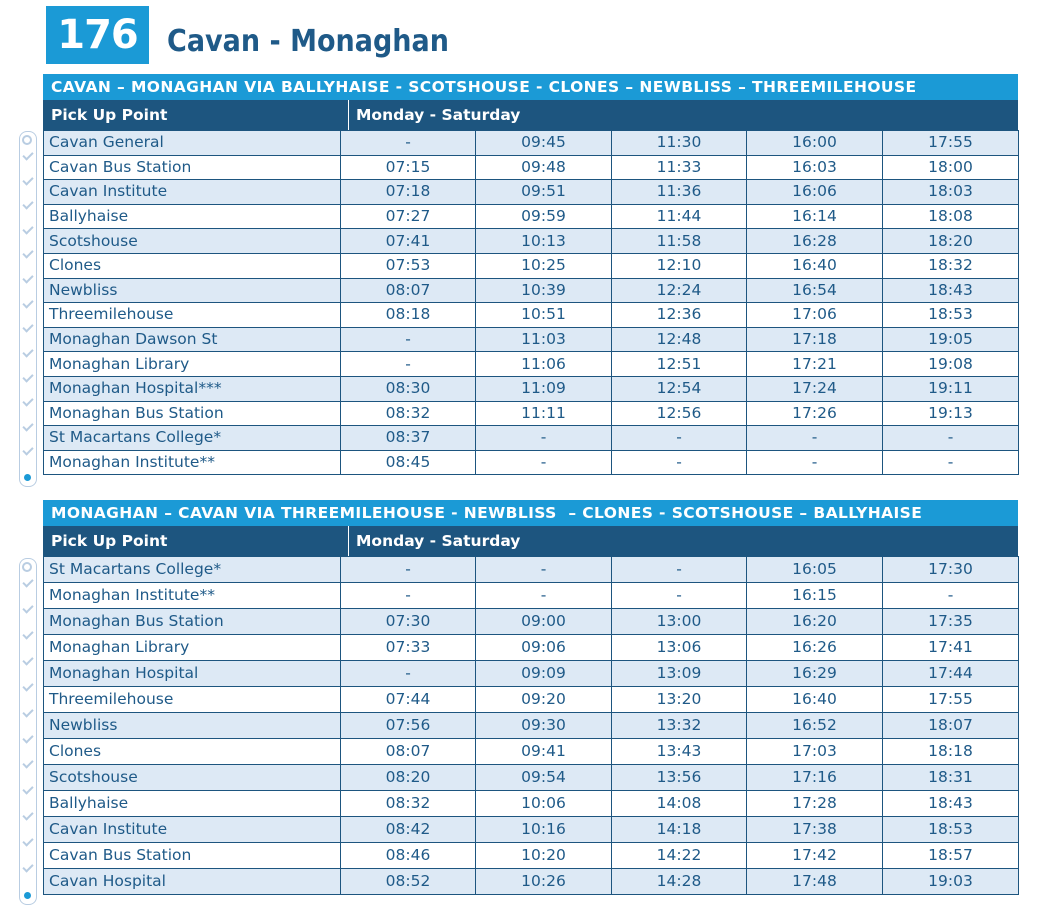  What do you see at coordinates (408, 725) in the screenshot?
I see `departure-time-cell: 07:56` at bounding box center [408, 725].